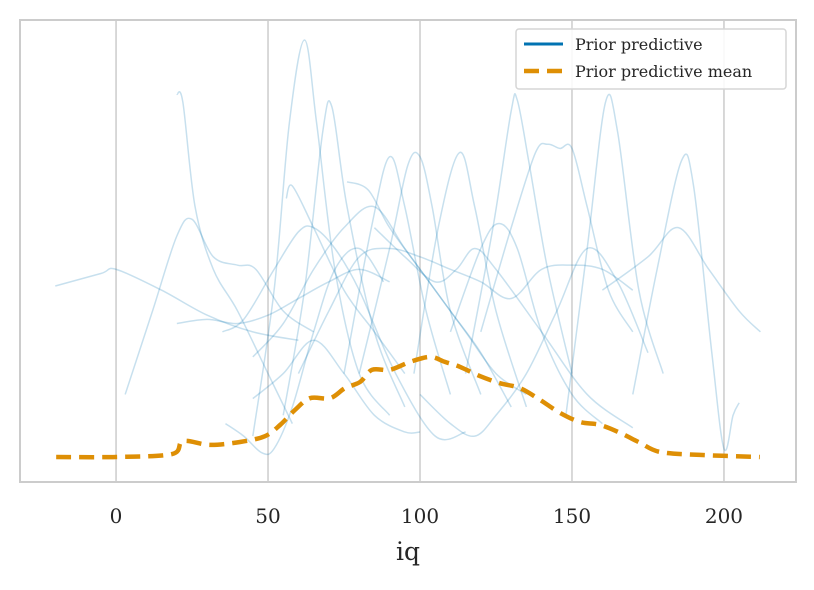 The height and width of the screenshot is (590, 814). Describe the element at coordinates (639, 44) in the screenshot. I see `legend-prior-label: Prior predictive` at that location.